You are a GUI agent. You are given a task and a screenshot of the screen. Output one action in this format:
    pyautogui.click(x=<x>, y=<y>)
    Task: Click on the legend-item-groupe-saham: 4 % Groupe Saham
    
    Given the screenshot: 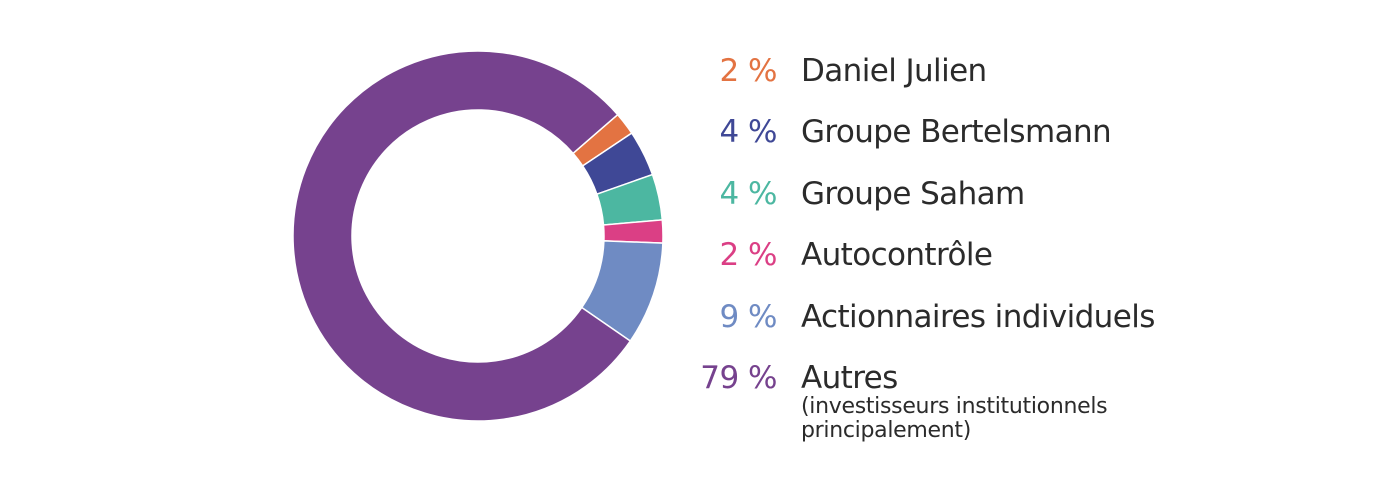 What is the action you would take?
    pyautogui.click(x=1030, y=201)
    